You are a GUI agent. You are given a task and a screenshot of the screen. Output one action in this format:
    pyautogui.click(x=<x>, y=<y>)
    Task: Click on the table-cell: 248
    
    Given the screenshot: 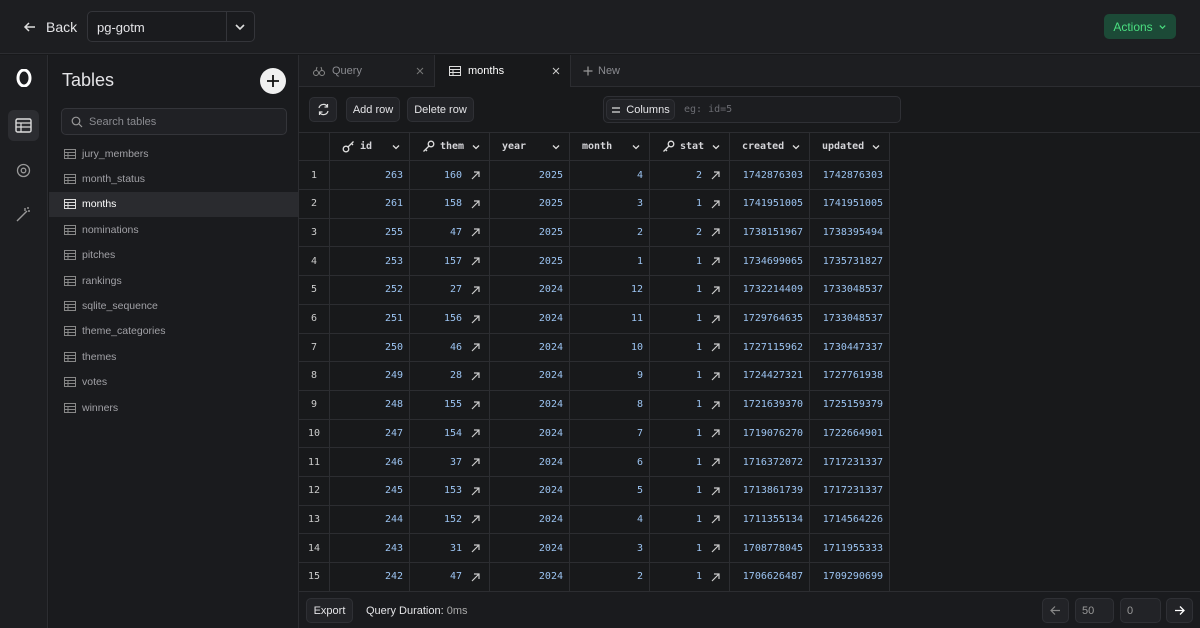 What is the action you would take?
    pyautogui.click(x=370, y=405)
    